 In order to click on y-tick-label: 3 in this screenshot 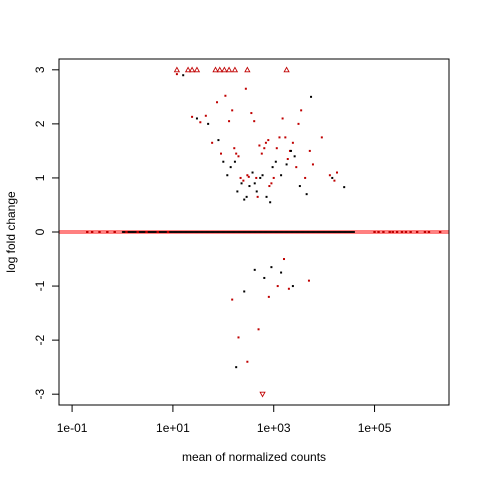, I will do `click(40, 69)`.